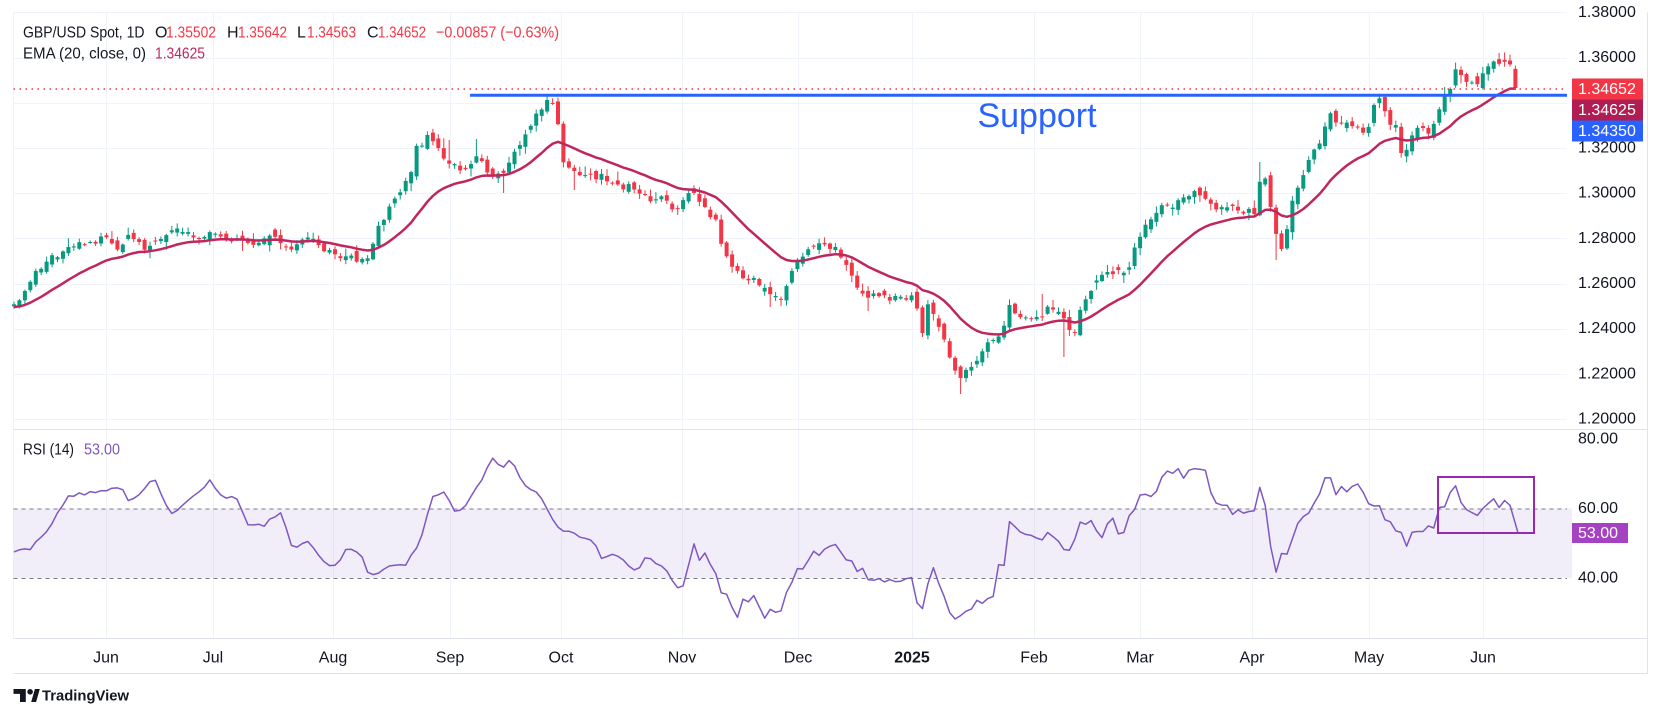  I want to click on svg-text: 60.00, so click(1598, 508).